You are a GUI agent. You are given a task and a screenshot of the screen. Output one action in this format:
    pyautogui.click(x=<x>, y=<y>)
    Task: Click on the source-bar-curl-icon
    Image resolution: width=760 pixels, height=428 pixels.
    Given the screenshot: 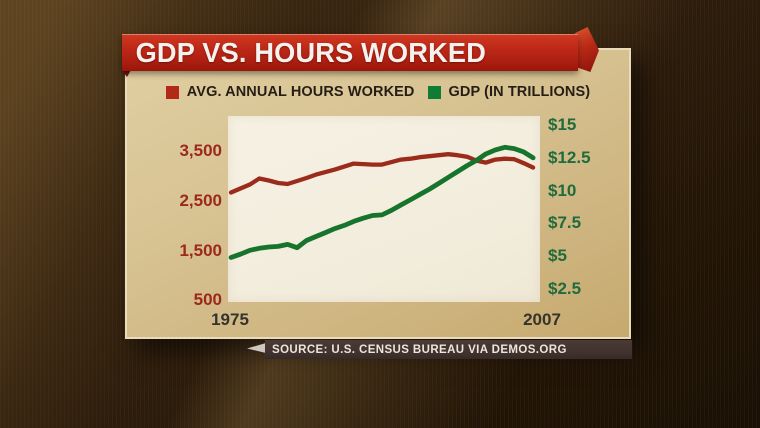 What is the action you would take?
    pyautogui.click(x=256, y=348)
    